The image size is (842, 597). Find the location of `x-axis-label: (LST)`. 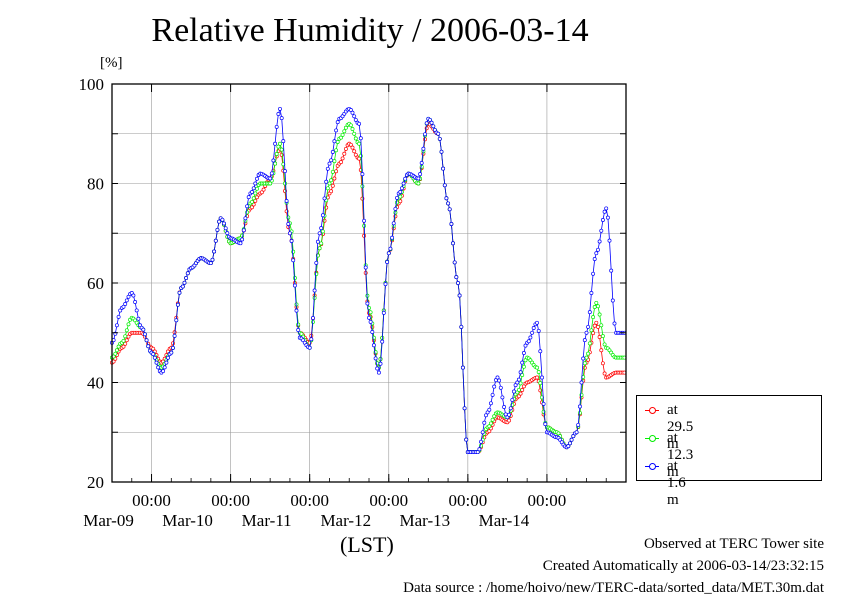

x-axis-label: (LST) is located at coordinates (367, 544).